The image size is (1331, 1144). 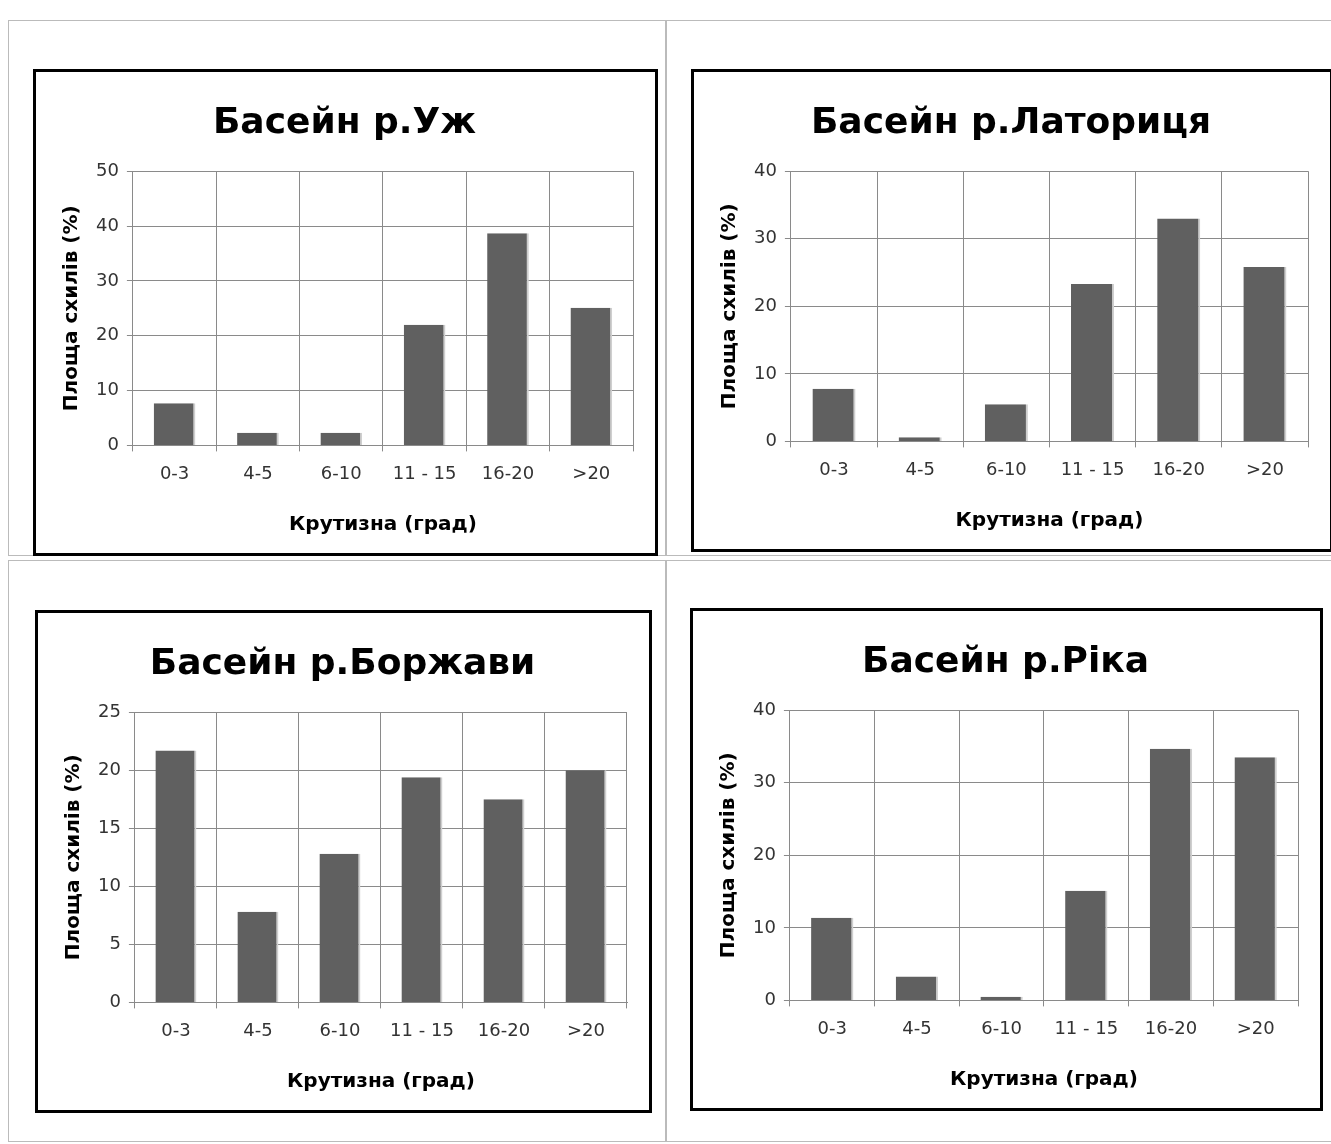 What do you see at coordinates (115, 943) in the screenshot?
I see `y-tick-label: 5` at bounding box center [115, 943].